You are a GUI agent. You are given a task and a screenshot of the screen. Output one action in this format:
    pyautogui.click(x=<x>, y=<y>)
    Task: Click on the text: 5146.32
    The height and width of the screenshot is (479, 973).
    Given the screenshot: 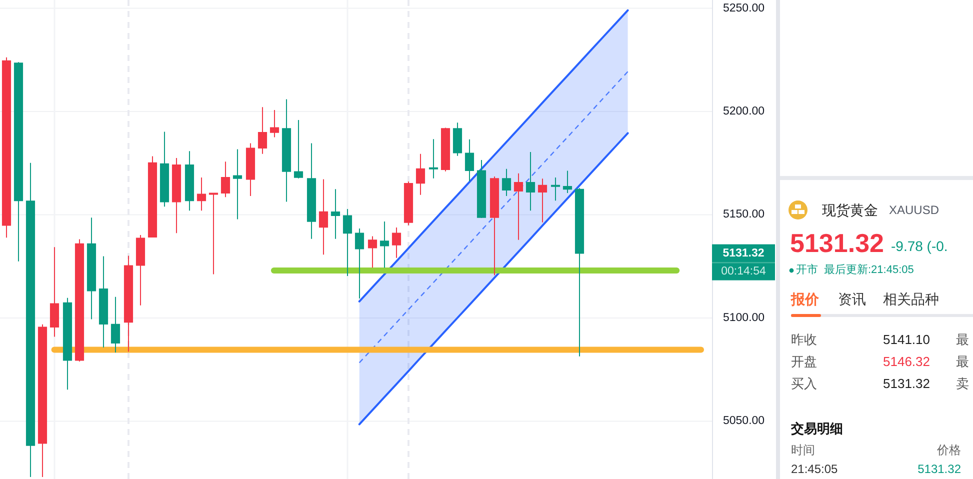 What is the action you would take?
    pyautogui.click(x=906, y=361)
    